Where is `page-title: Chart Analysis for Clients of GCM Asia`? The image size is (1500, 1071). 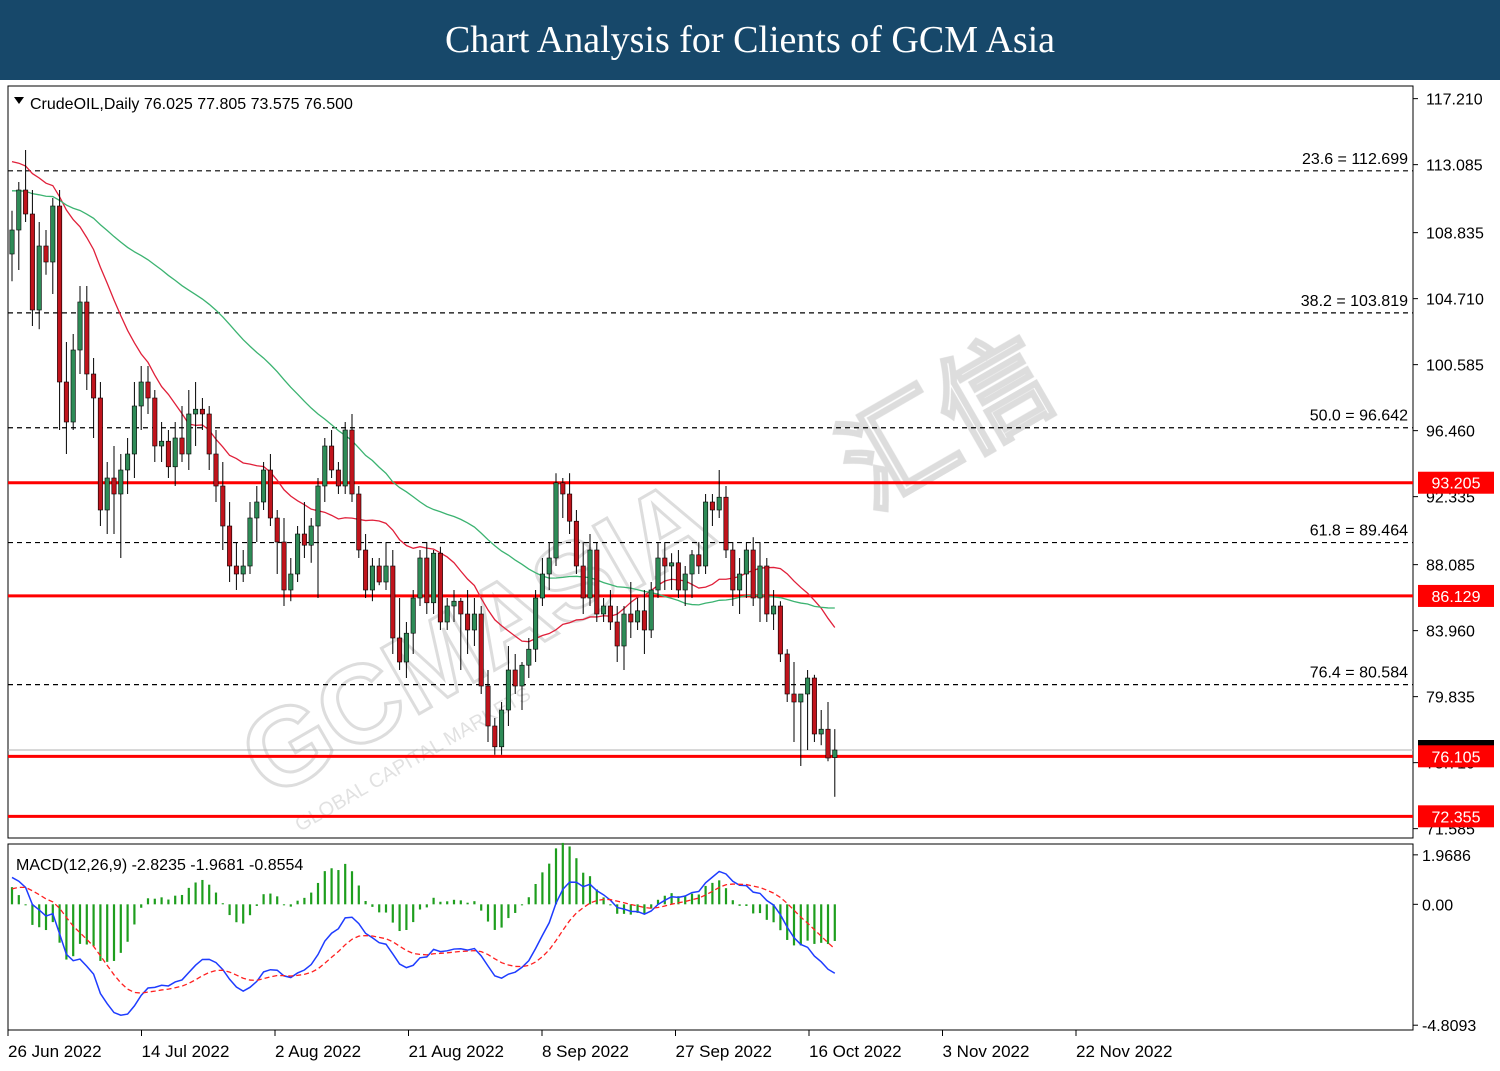
page-title: Chart Analysis for Clients of GCM Asia is located at coordinates (750, 40).